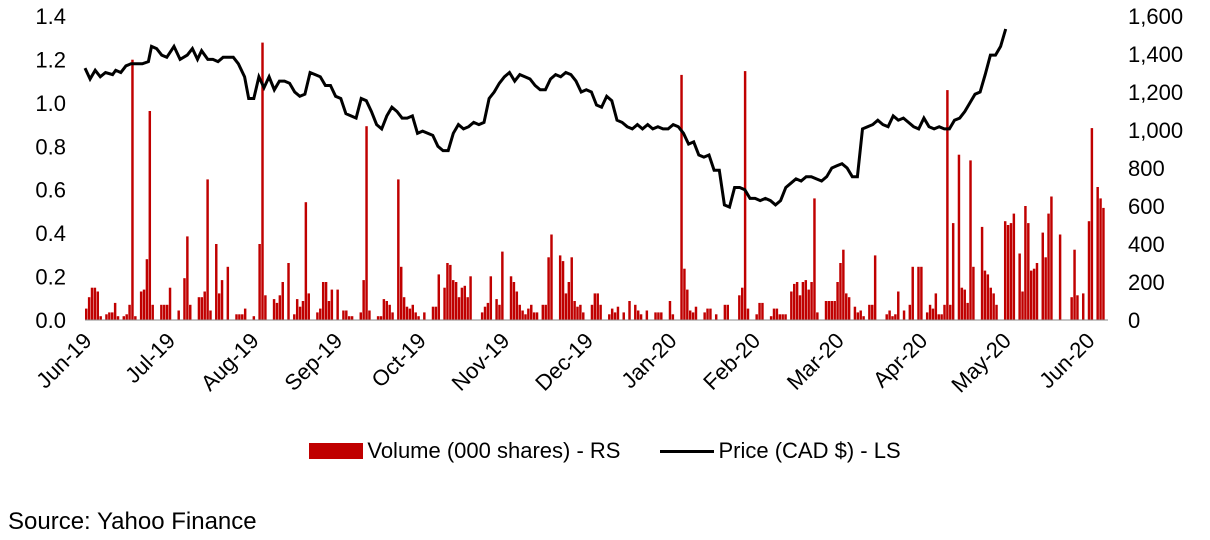 The image size is (1210, 540). Describe the element at coordinates (50, 320) in the screenshot. I see `left-tick-label: 0.0` at that location.